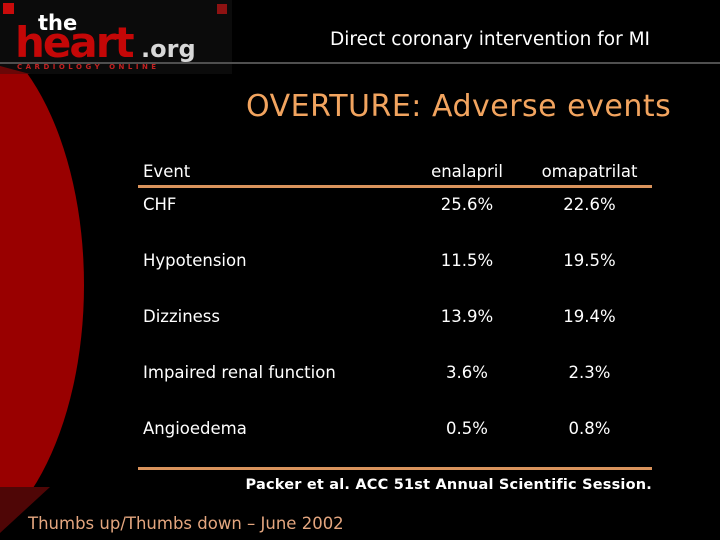 Image resolution: width=720 pixels, height=540 pixels. I want to click on slide-title: OVERTURE: Adverse events, so click(459, 106).